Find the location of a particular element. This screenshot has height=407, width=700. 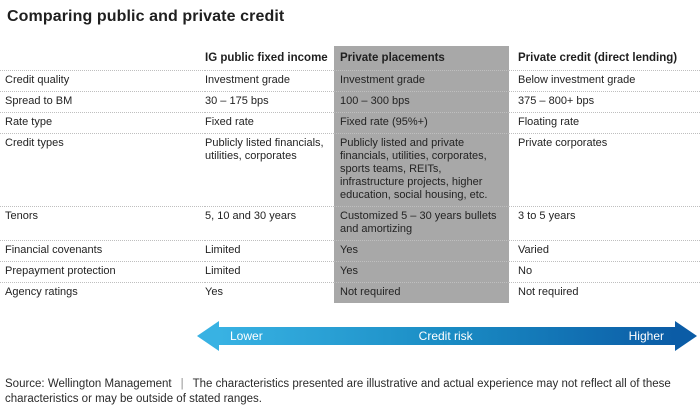

cell-ig-public: 30 – 175 bps is located at coordinates (269, 101).